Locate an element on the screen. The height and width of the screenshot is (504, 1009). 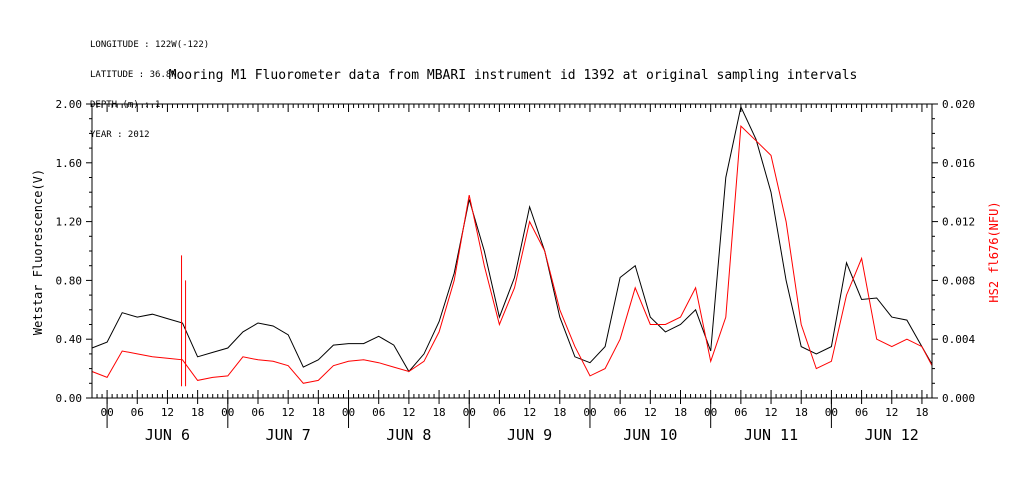
left-tick-label: 0.00 is located at coordinates (69, 398).